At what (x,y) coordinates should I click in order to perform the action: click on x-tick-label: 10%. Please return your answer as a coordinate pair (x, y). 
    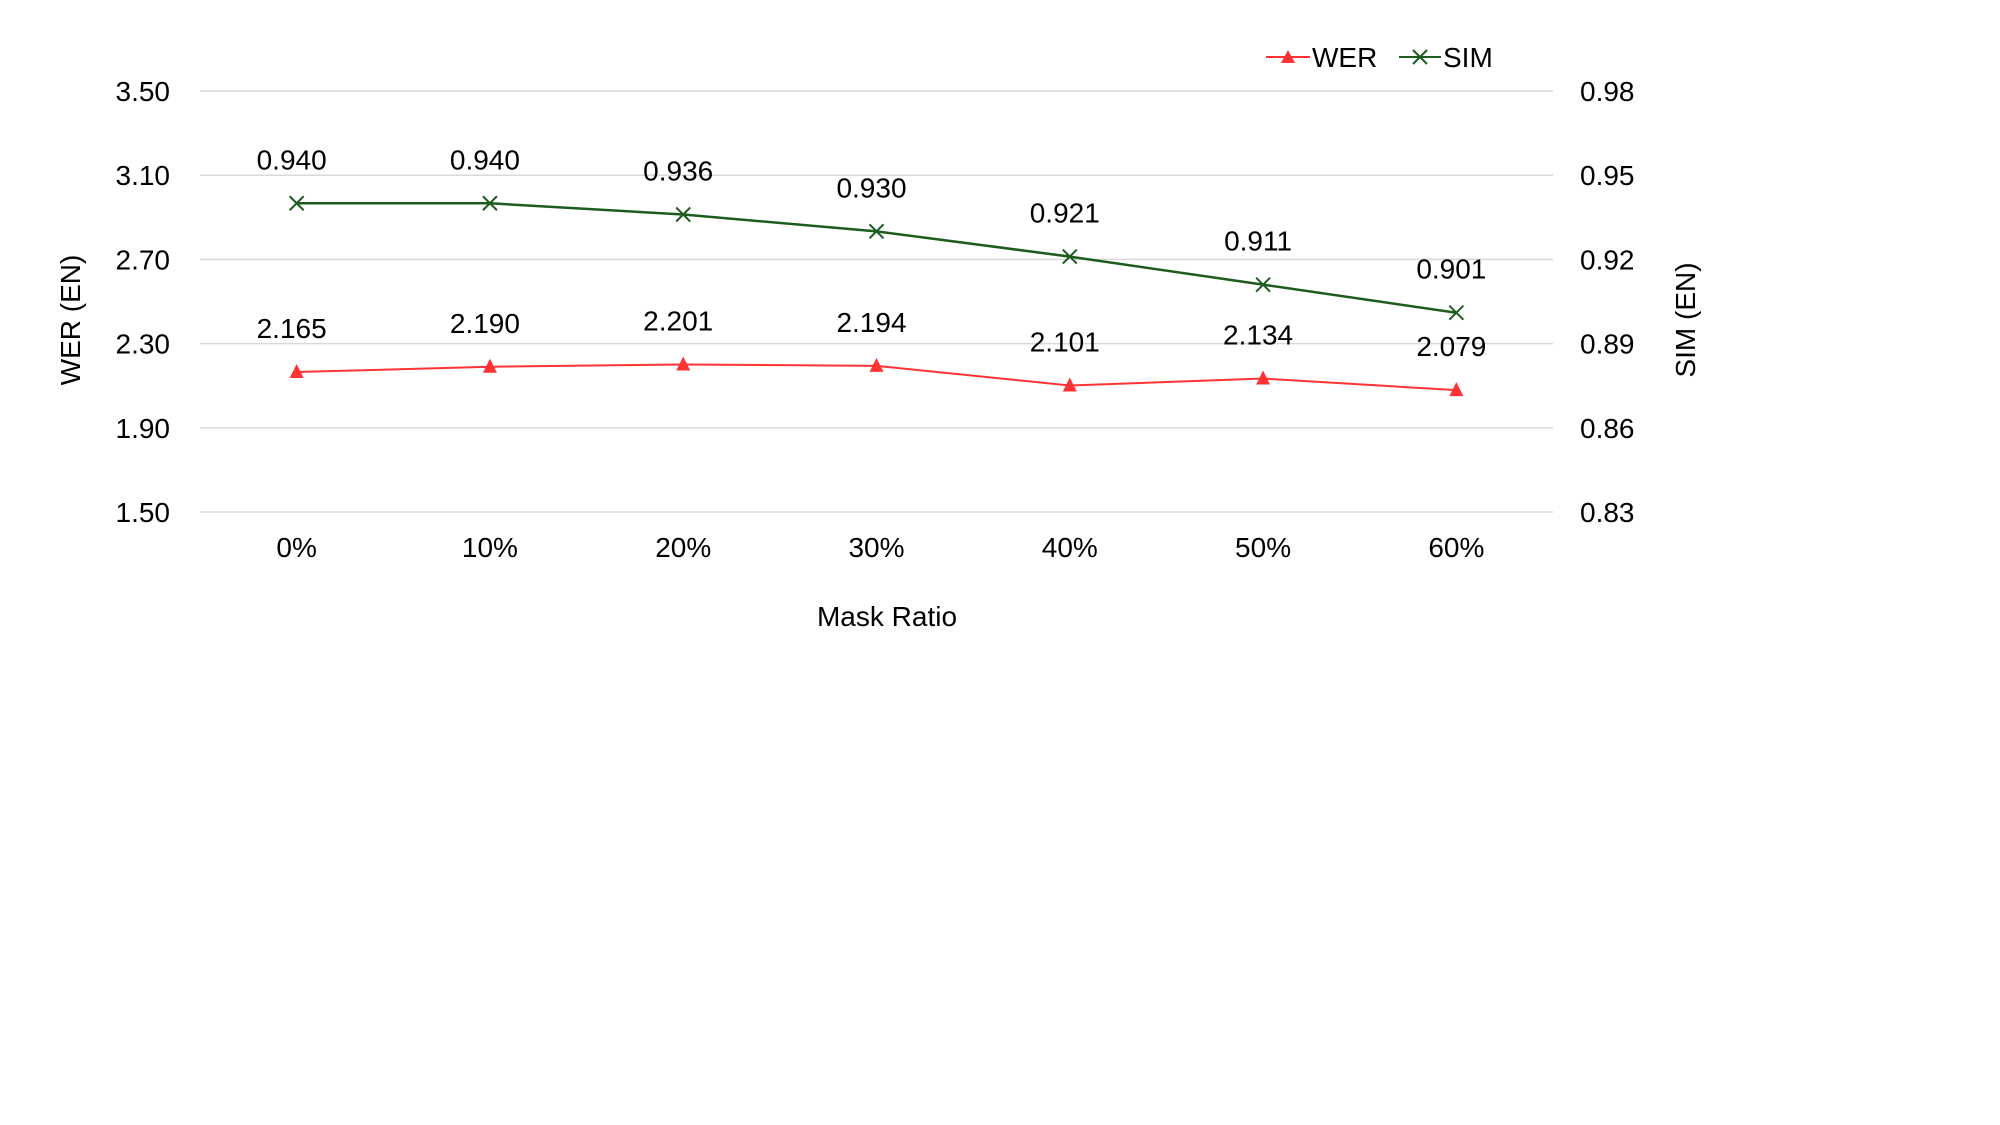
    Looking at the image, I should click on (490, 547).